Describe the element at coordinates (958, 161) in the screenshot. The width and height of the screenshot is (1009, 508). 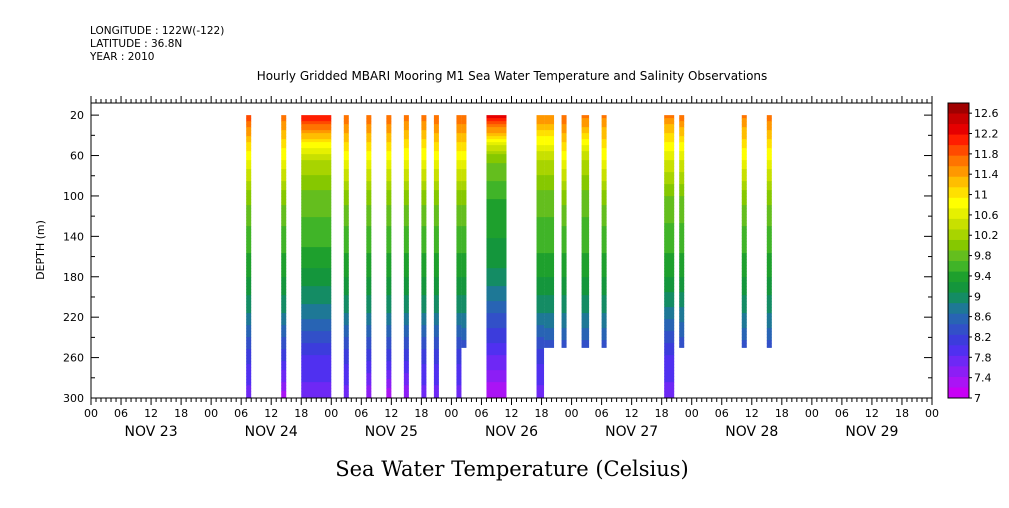
I see `colorbar-swatch` at that location.